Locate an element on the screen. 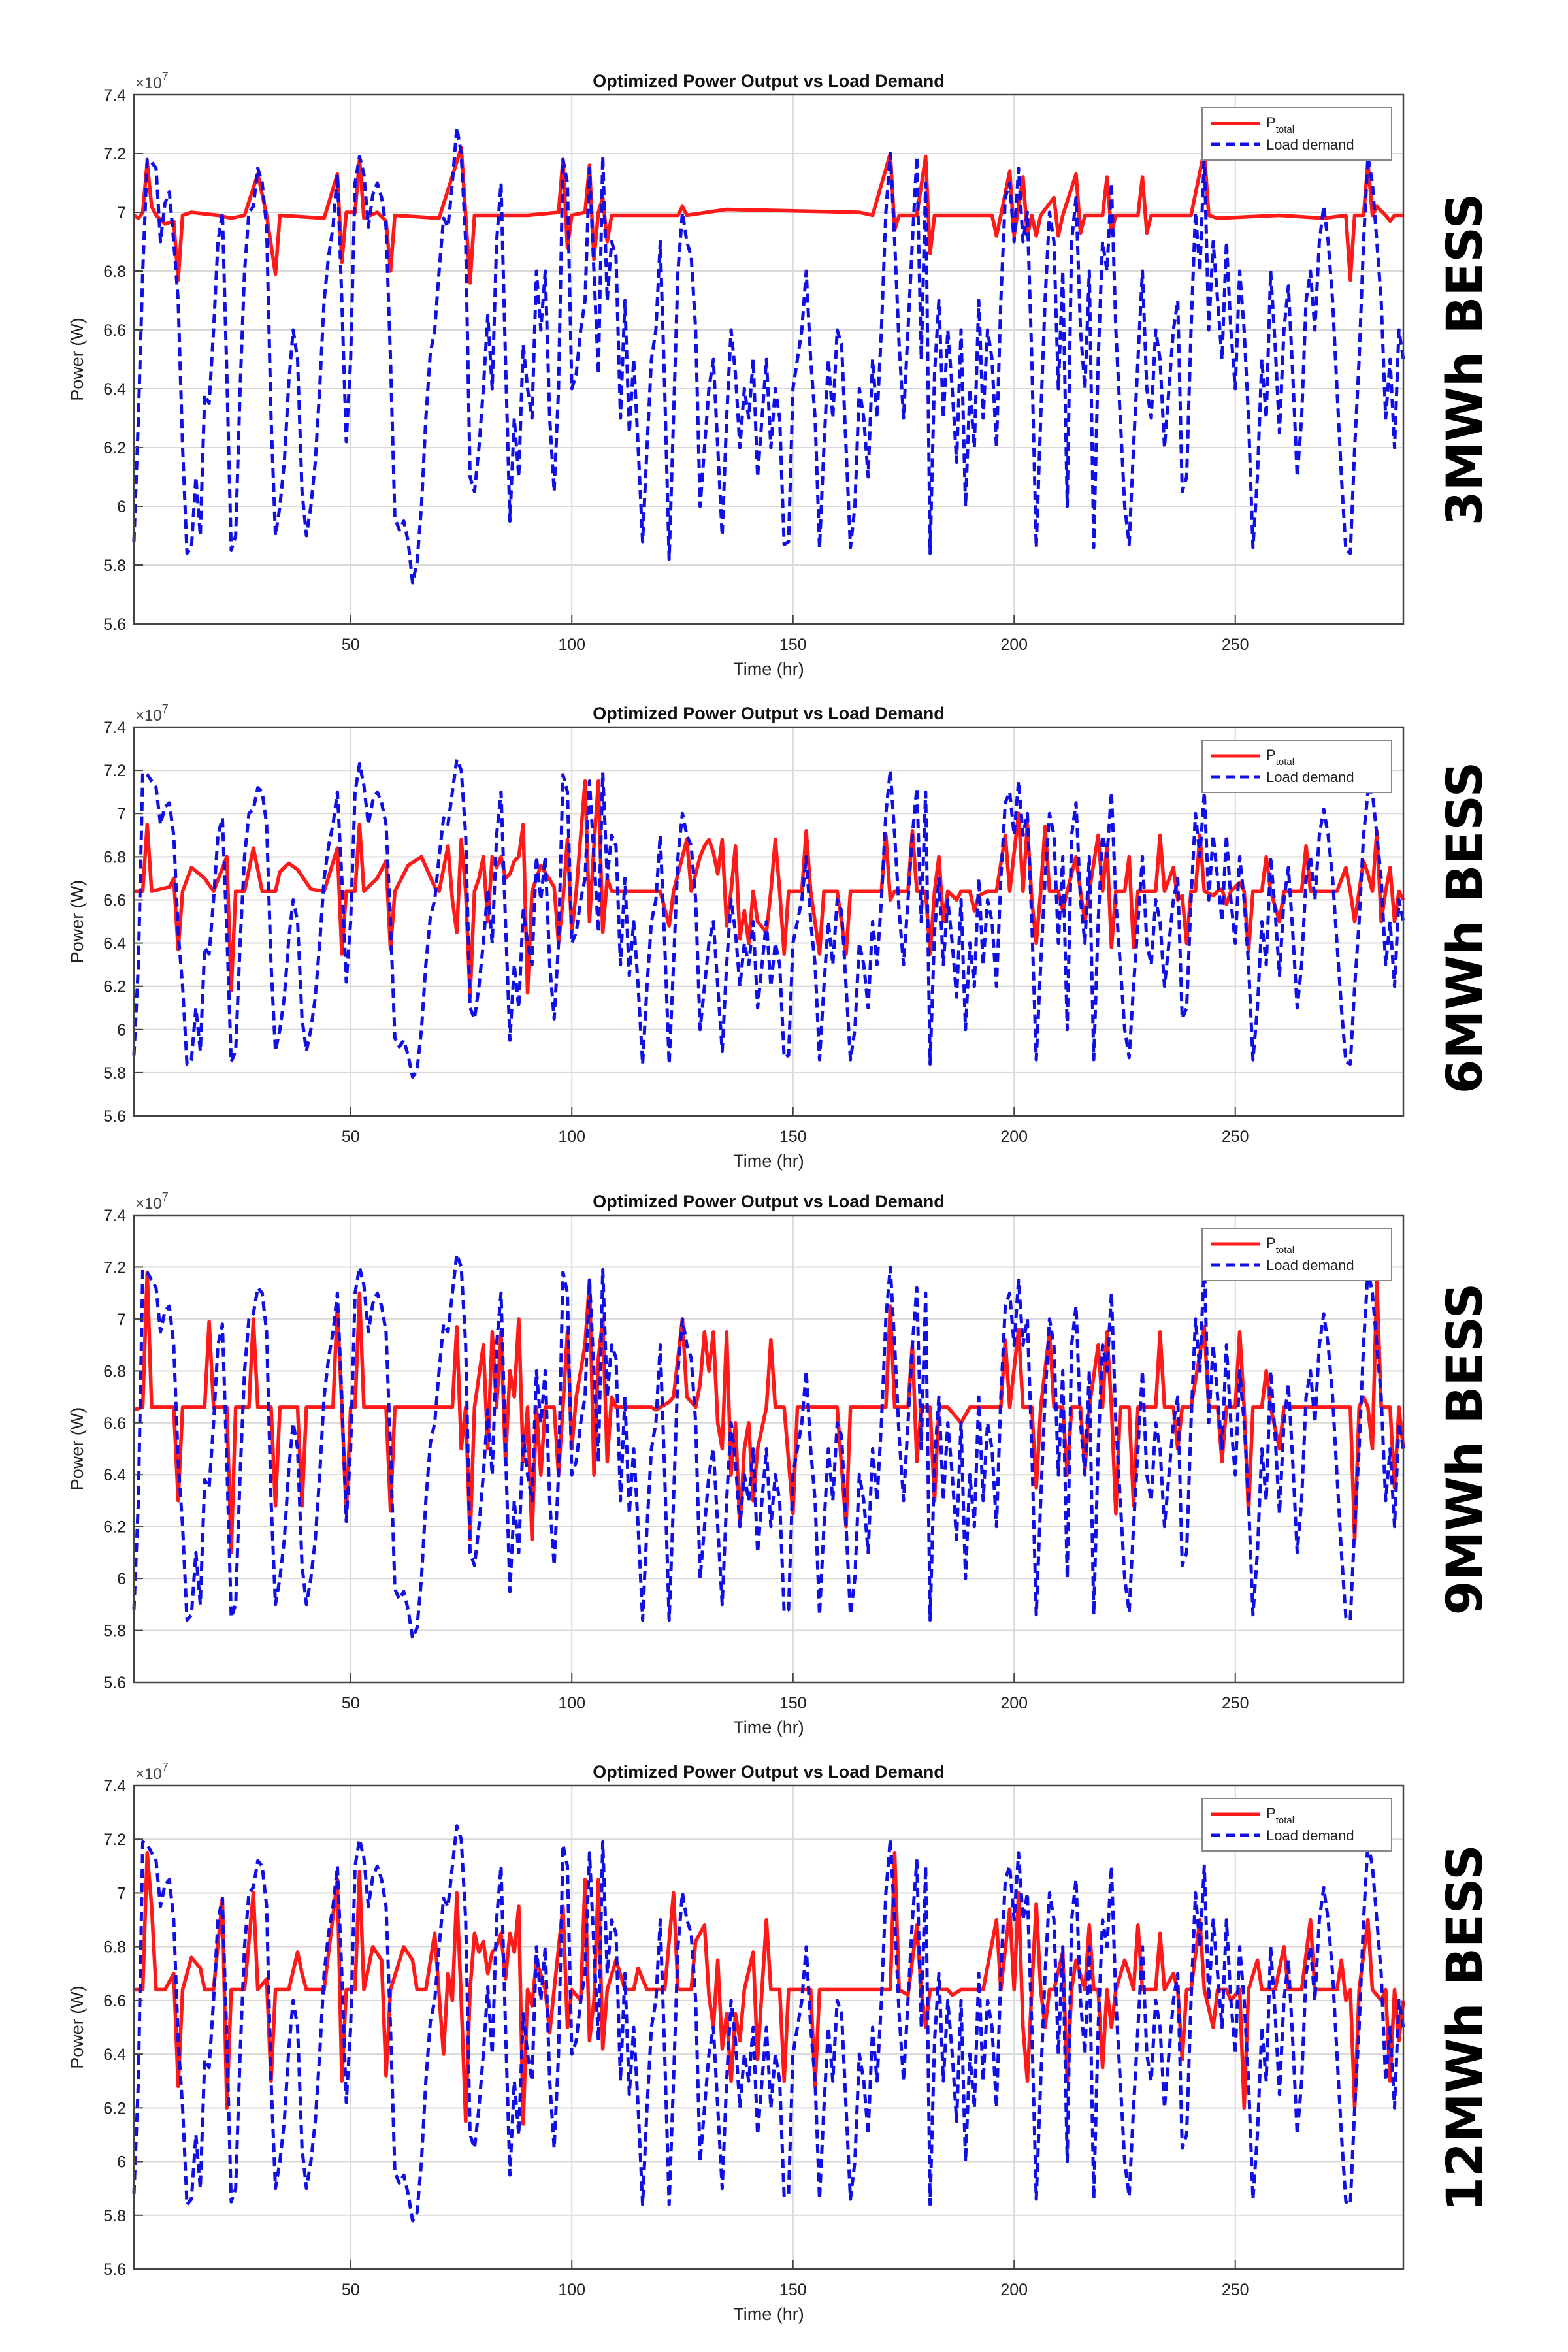  bess-side-label: 12MWh BESS is located at coordinates (1464, 2028).